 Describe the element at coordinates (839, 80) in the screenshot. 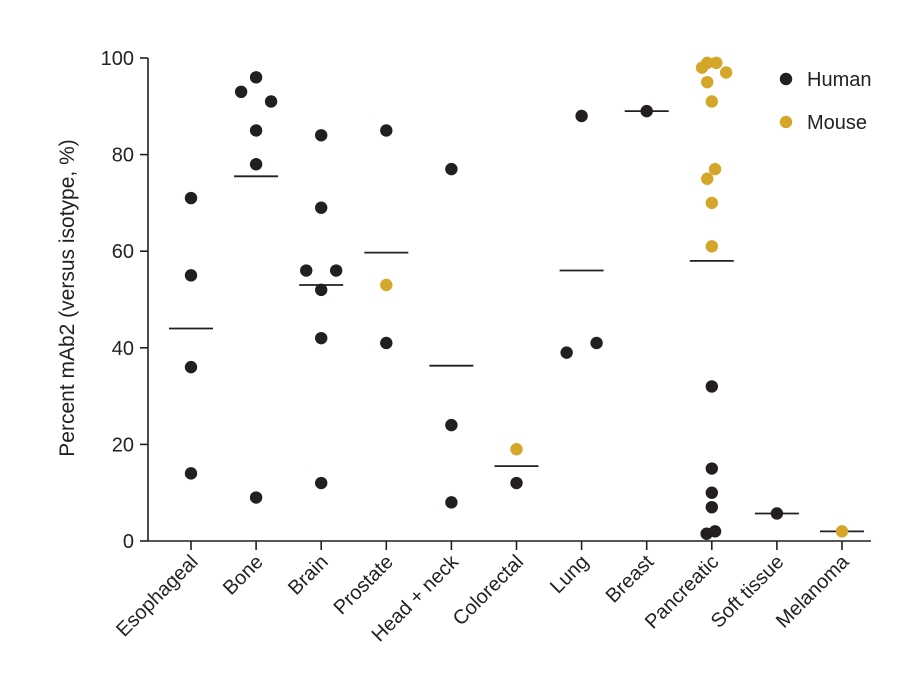

I see `legend-label-human: Human` at that location.